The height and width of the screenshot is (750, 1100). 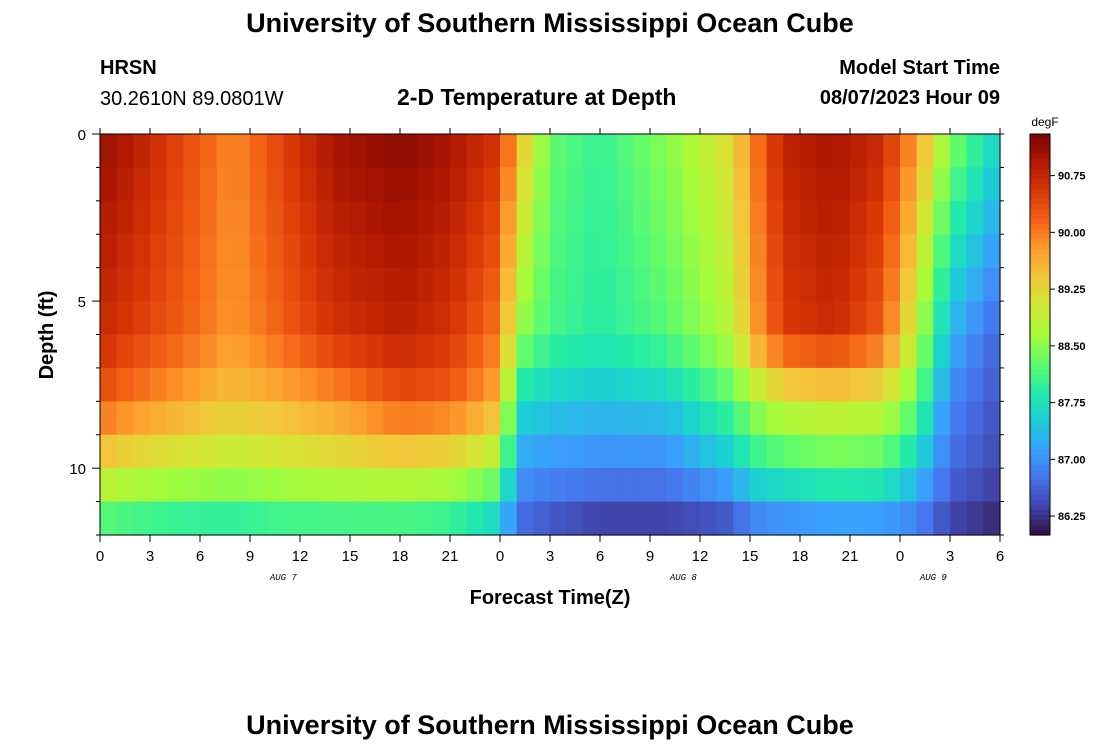 What do you see at coordinates (250, 556) in the screenshot?
I see `x-tick-label: 9` at bounding box center [250, 556].